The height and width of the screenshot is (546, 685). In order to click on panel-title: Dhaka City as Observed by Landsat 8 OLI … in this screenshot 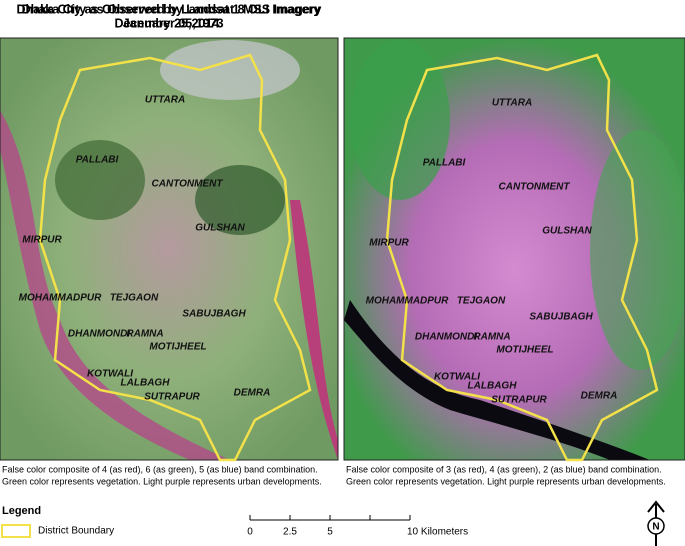, I will do `click(171, 9)`.